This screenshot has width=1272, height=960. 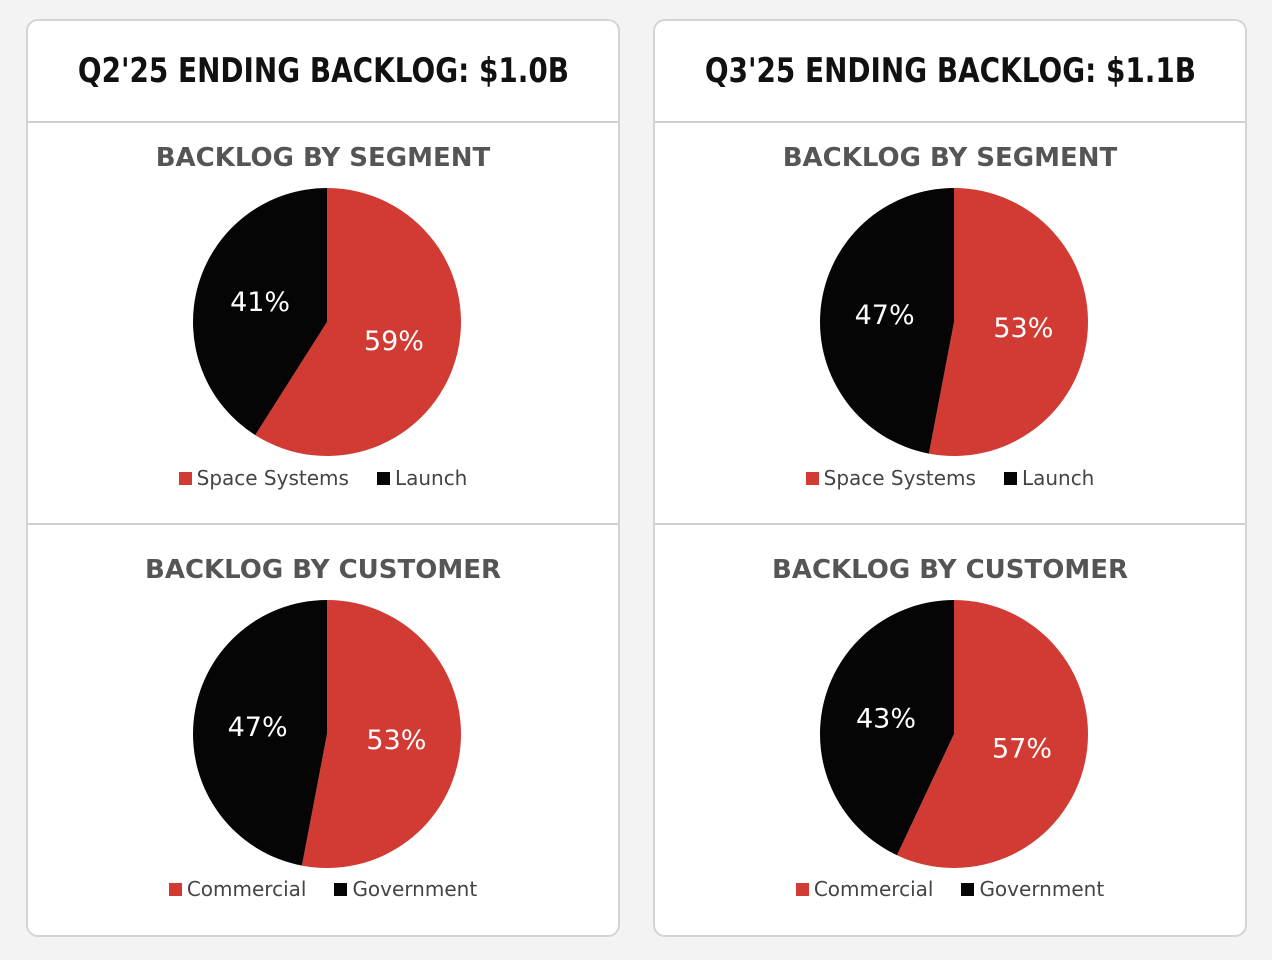 I want to click on card-header: Q2'25 ENDING BACKLOG: $1.0B, so click(x=323, y=72).